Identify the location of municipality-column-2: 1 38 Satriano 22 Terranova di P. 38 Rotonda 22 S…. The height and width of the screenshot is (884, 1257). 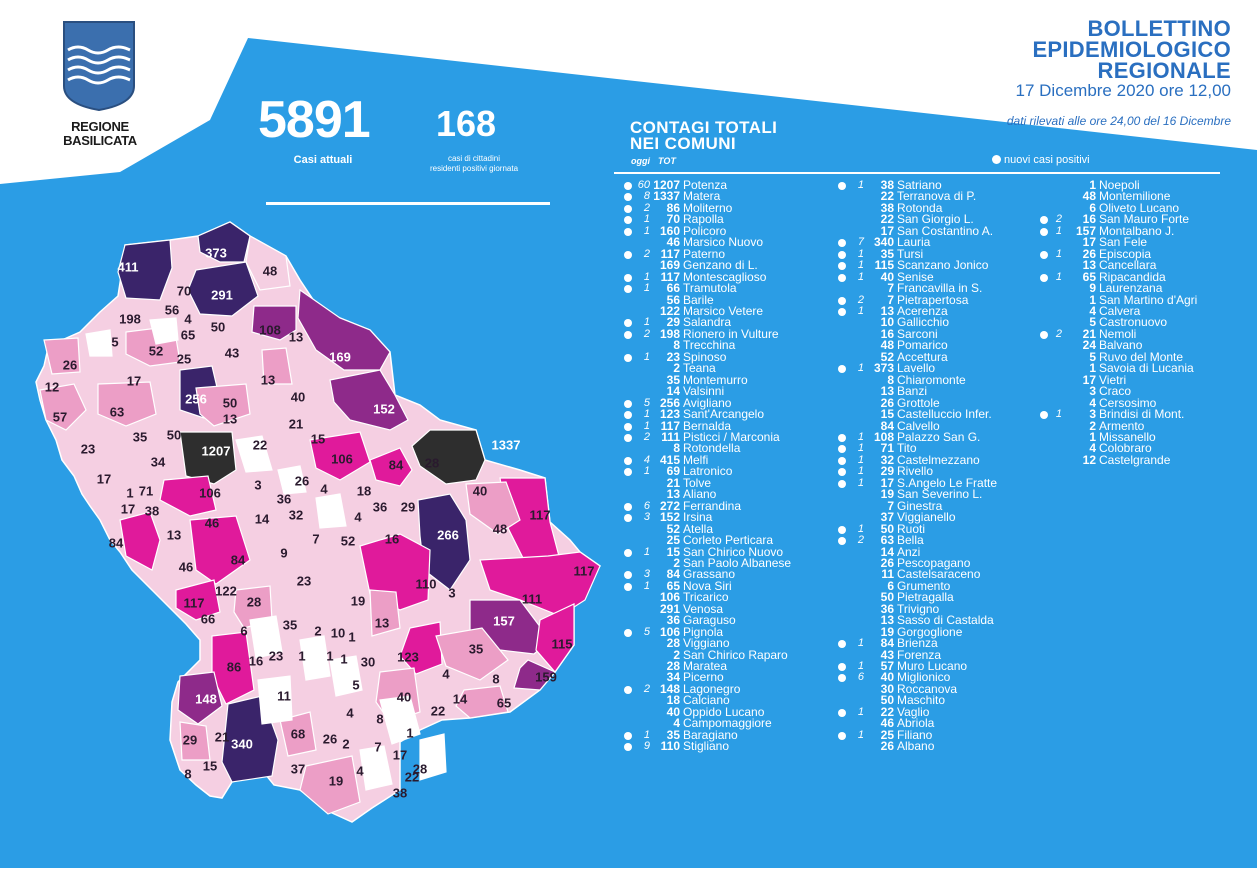
(944, 466).